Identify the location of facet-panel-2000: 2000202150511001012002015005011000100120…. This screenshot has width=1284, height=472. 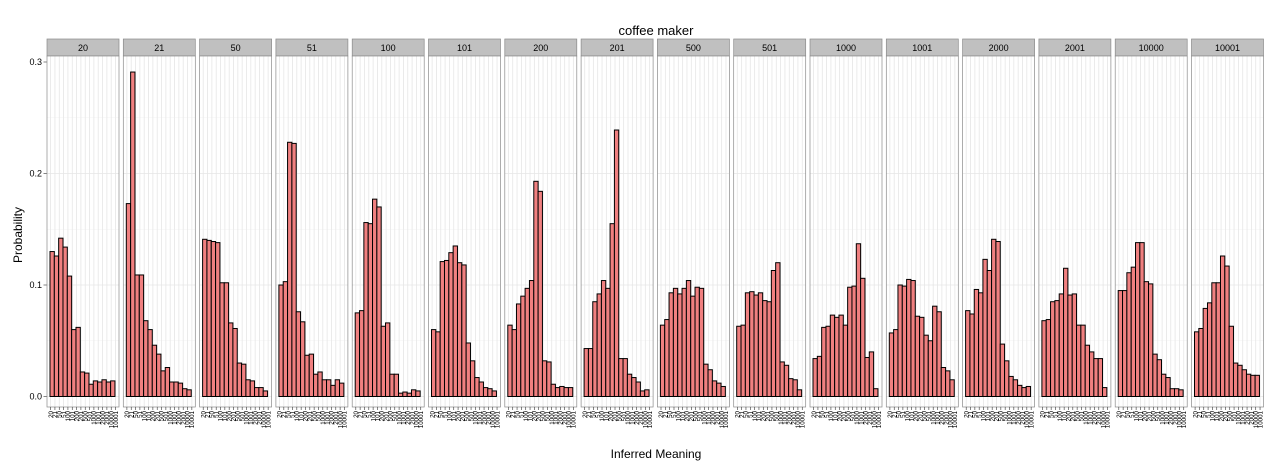
(998, 233).